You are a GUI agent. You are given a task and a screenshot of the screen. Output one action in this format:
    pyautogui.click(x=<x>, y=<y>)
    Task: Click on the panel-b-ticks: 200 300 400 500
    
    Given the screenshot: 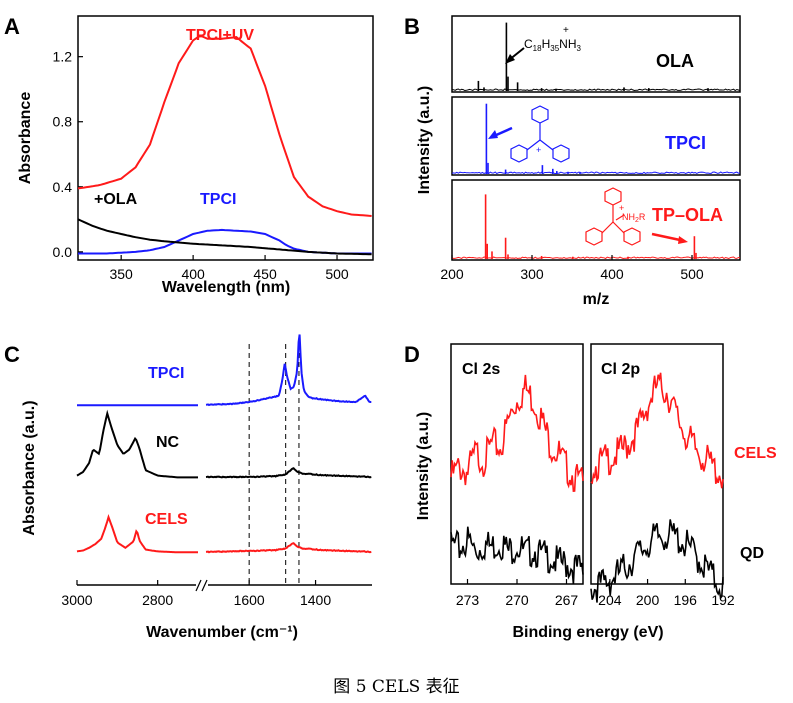 What is the action you would take?
    pyautogui.click(x=572, y=268)
    